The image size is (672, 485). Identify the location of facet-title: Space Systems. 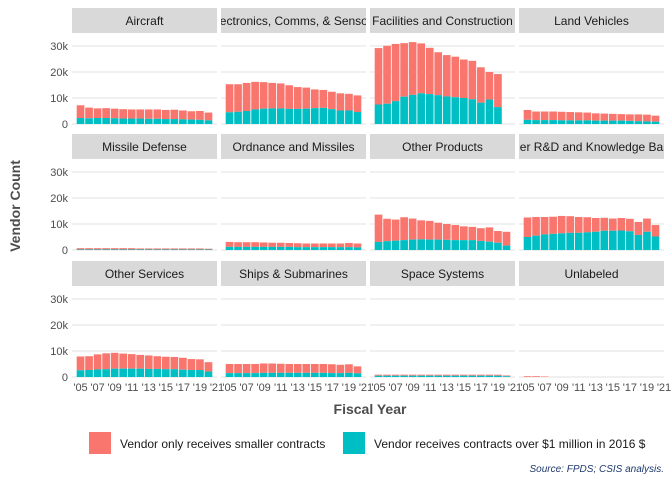
(442, 274).